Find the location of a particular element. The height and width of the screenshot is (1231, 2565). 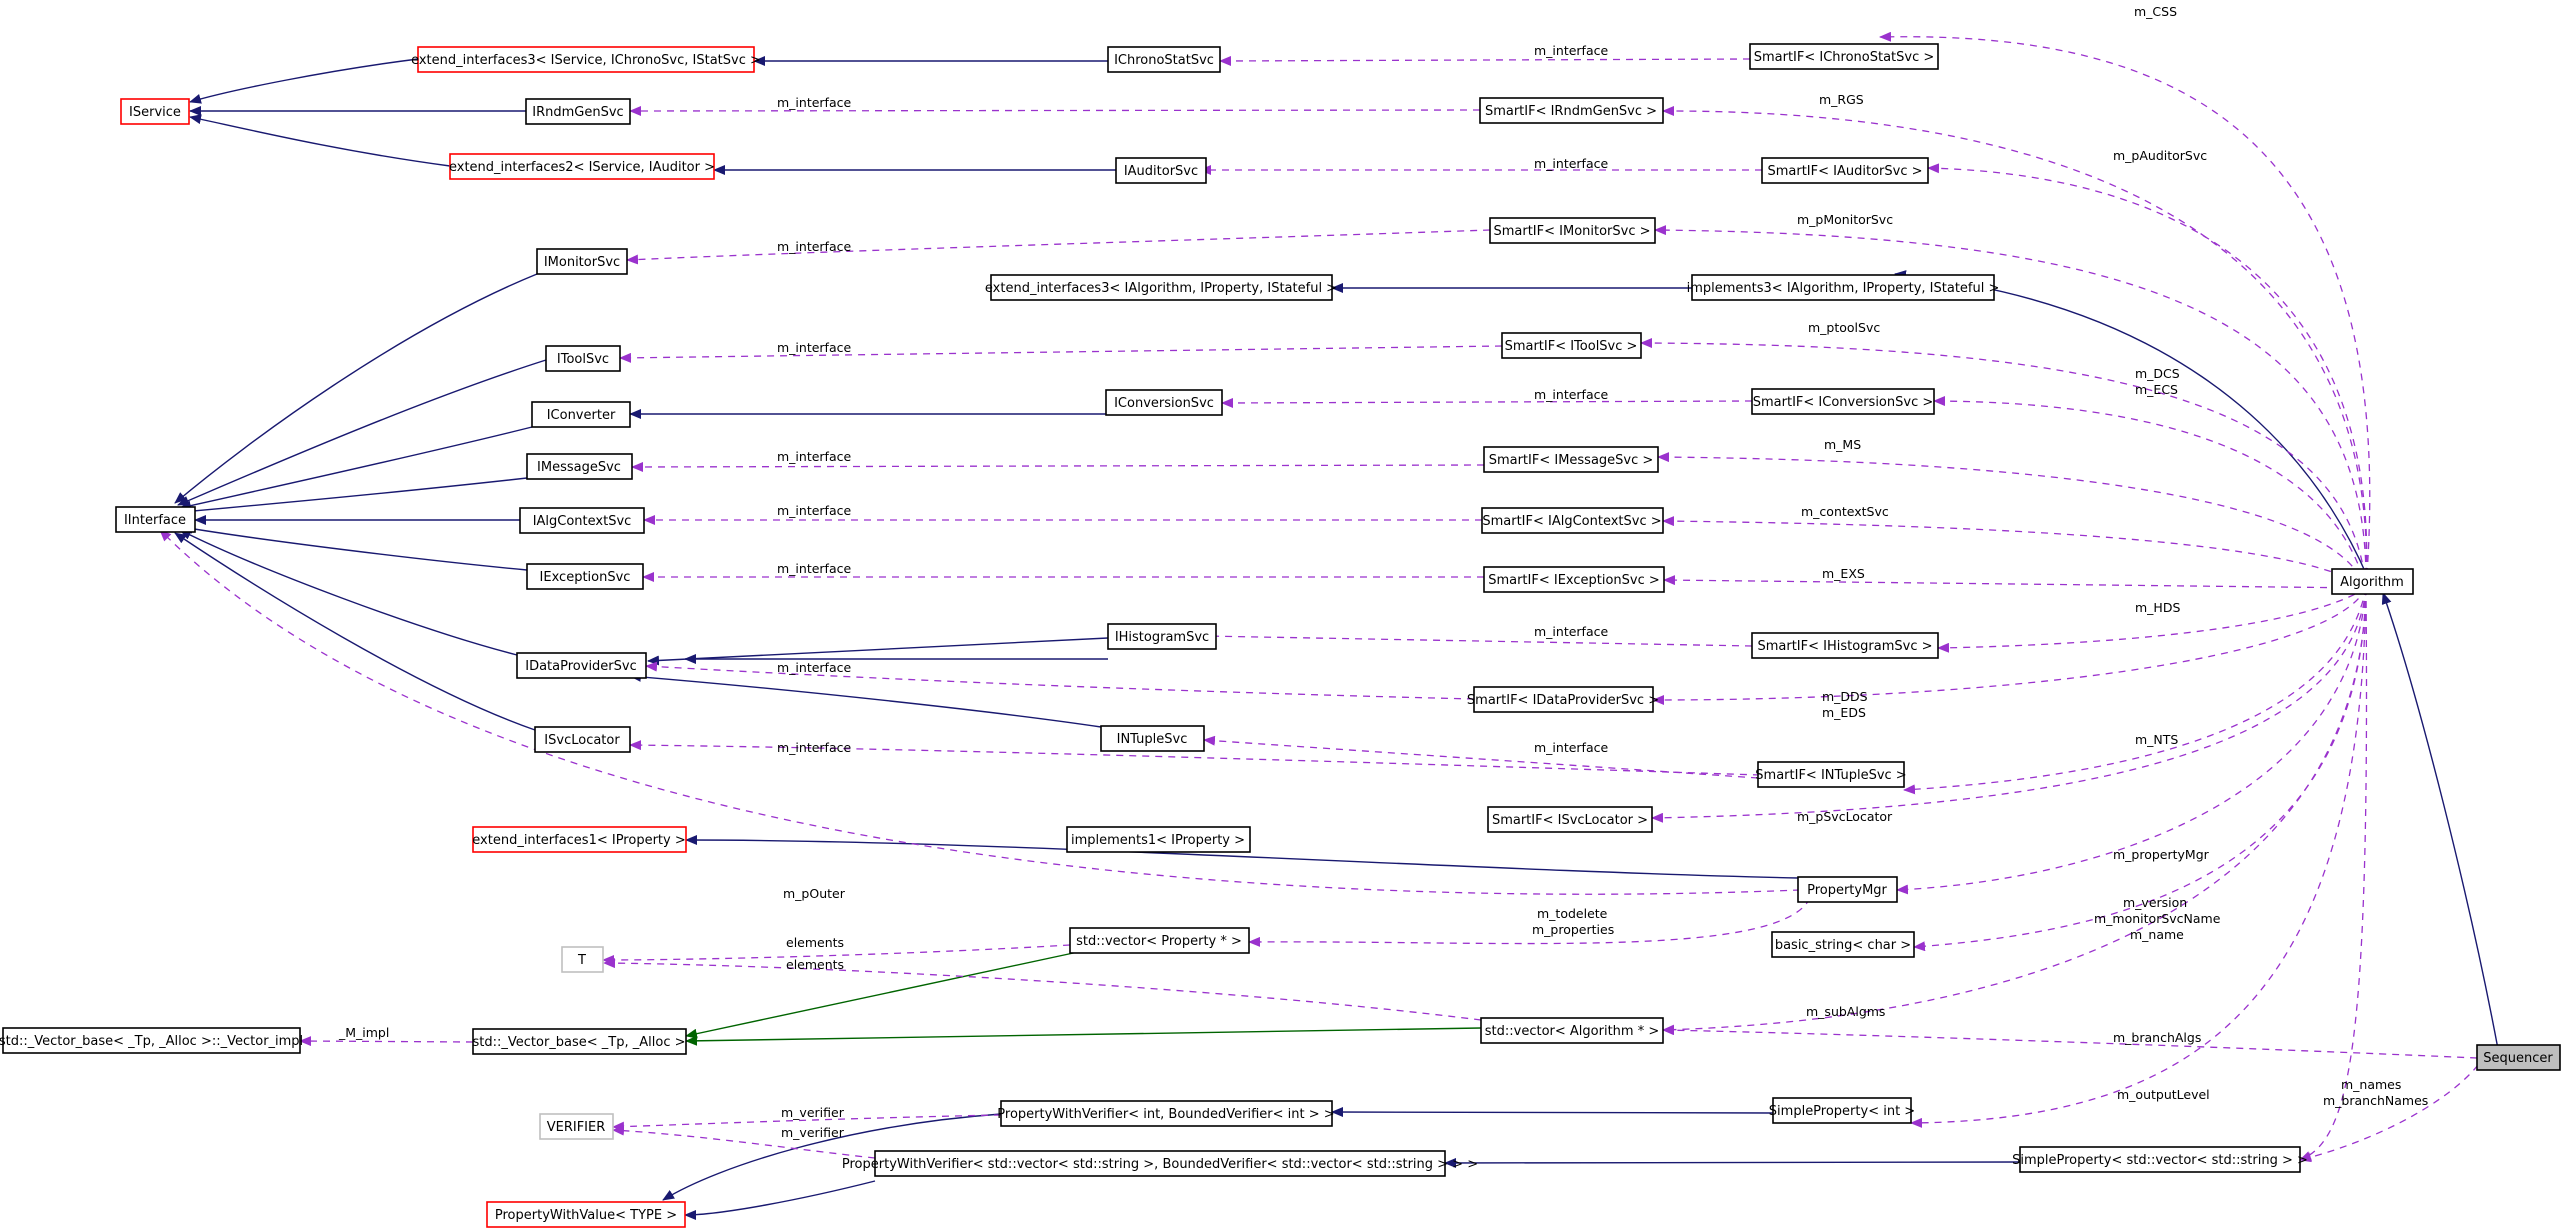

node-label: SmartIF< IRndmGenSvc > is located at coordinates (1571, 111).